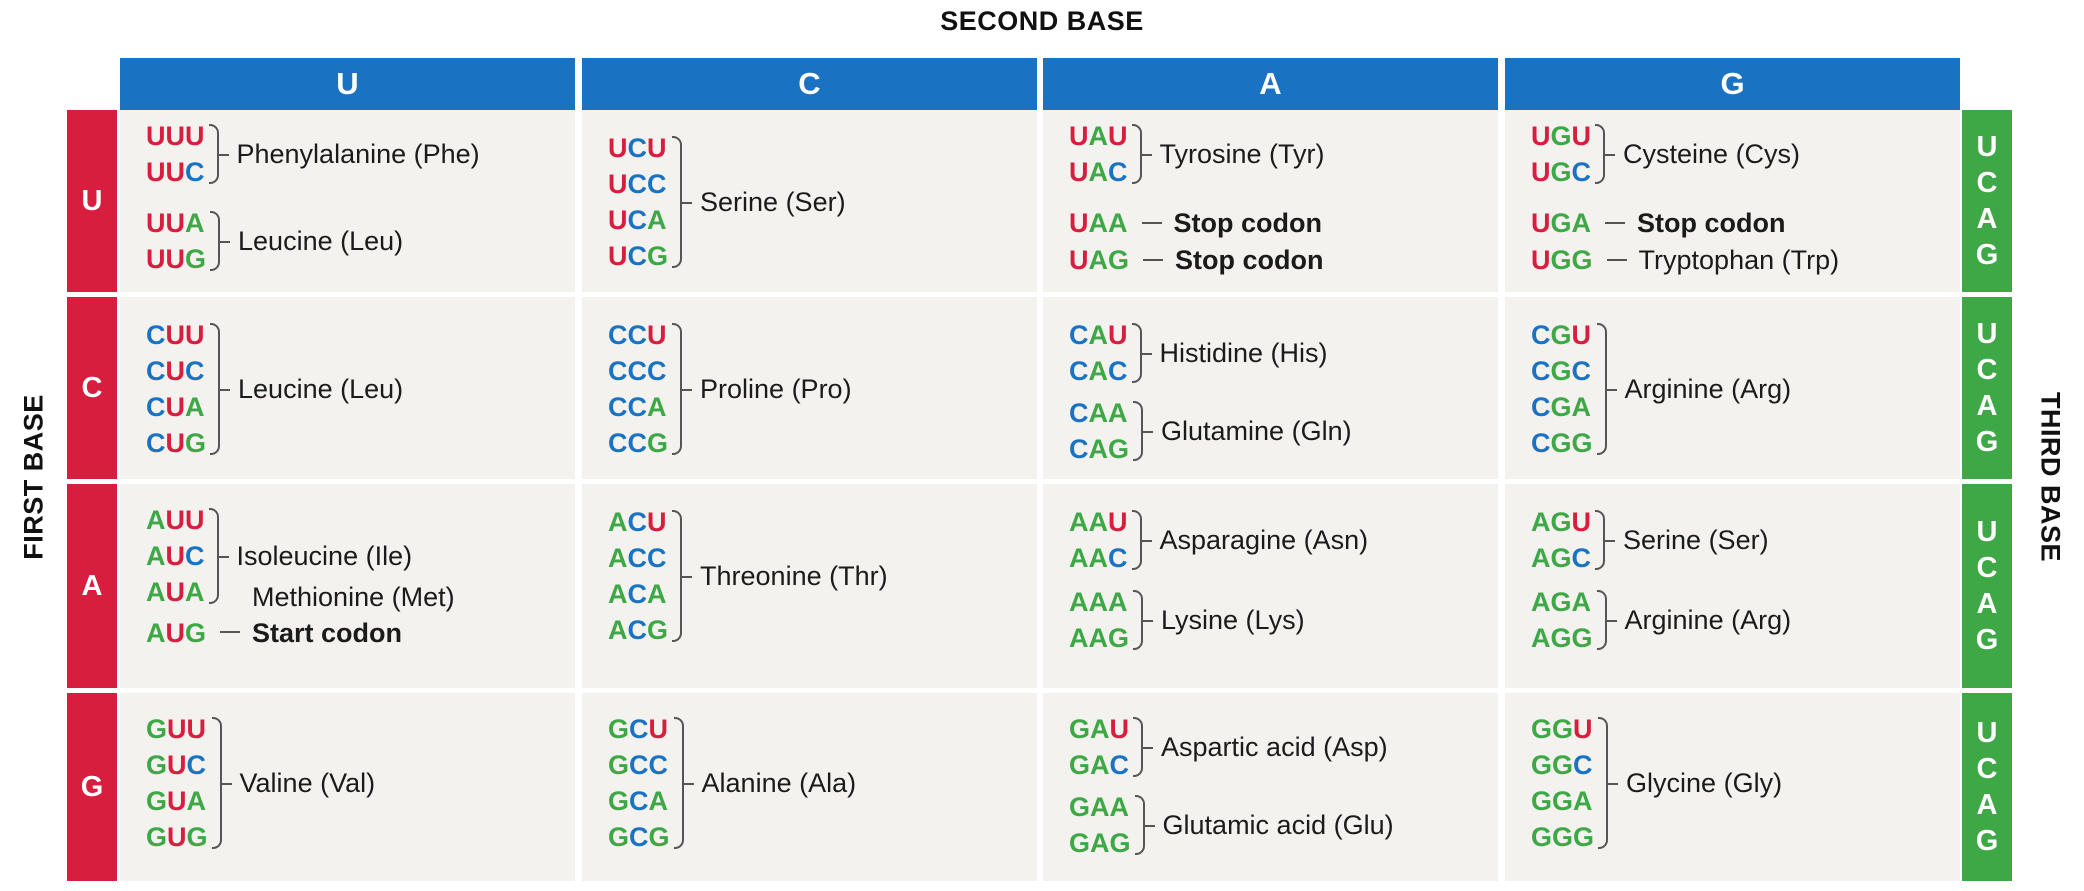 Image resolution: width=2084 pixels, height=891 pixels. What do you see at coordinates (730, 389) in the screenshot?
I see `amino-acid-group: C C U C C C C C A C C G Proline (Pro)` at bounding box center [730, 389].